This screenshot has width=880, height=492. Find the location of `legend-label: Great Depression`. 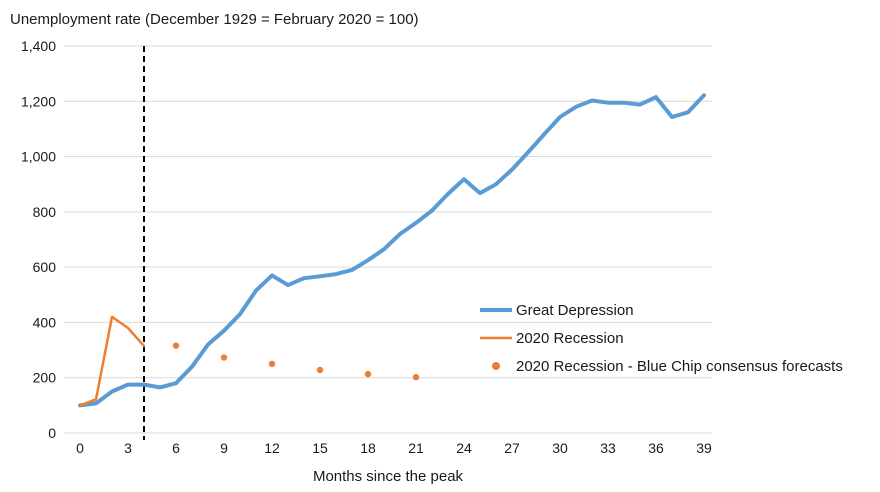

legend-label: Great Depression is located at coordinates (575, 310).